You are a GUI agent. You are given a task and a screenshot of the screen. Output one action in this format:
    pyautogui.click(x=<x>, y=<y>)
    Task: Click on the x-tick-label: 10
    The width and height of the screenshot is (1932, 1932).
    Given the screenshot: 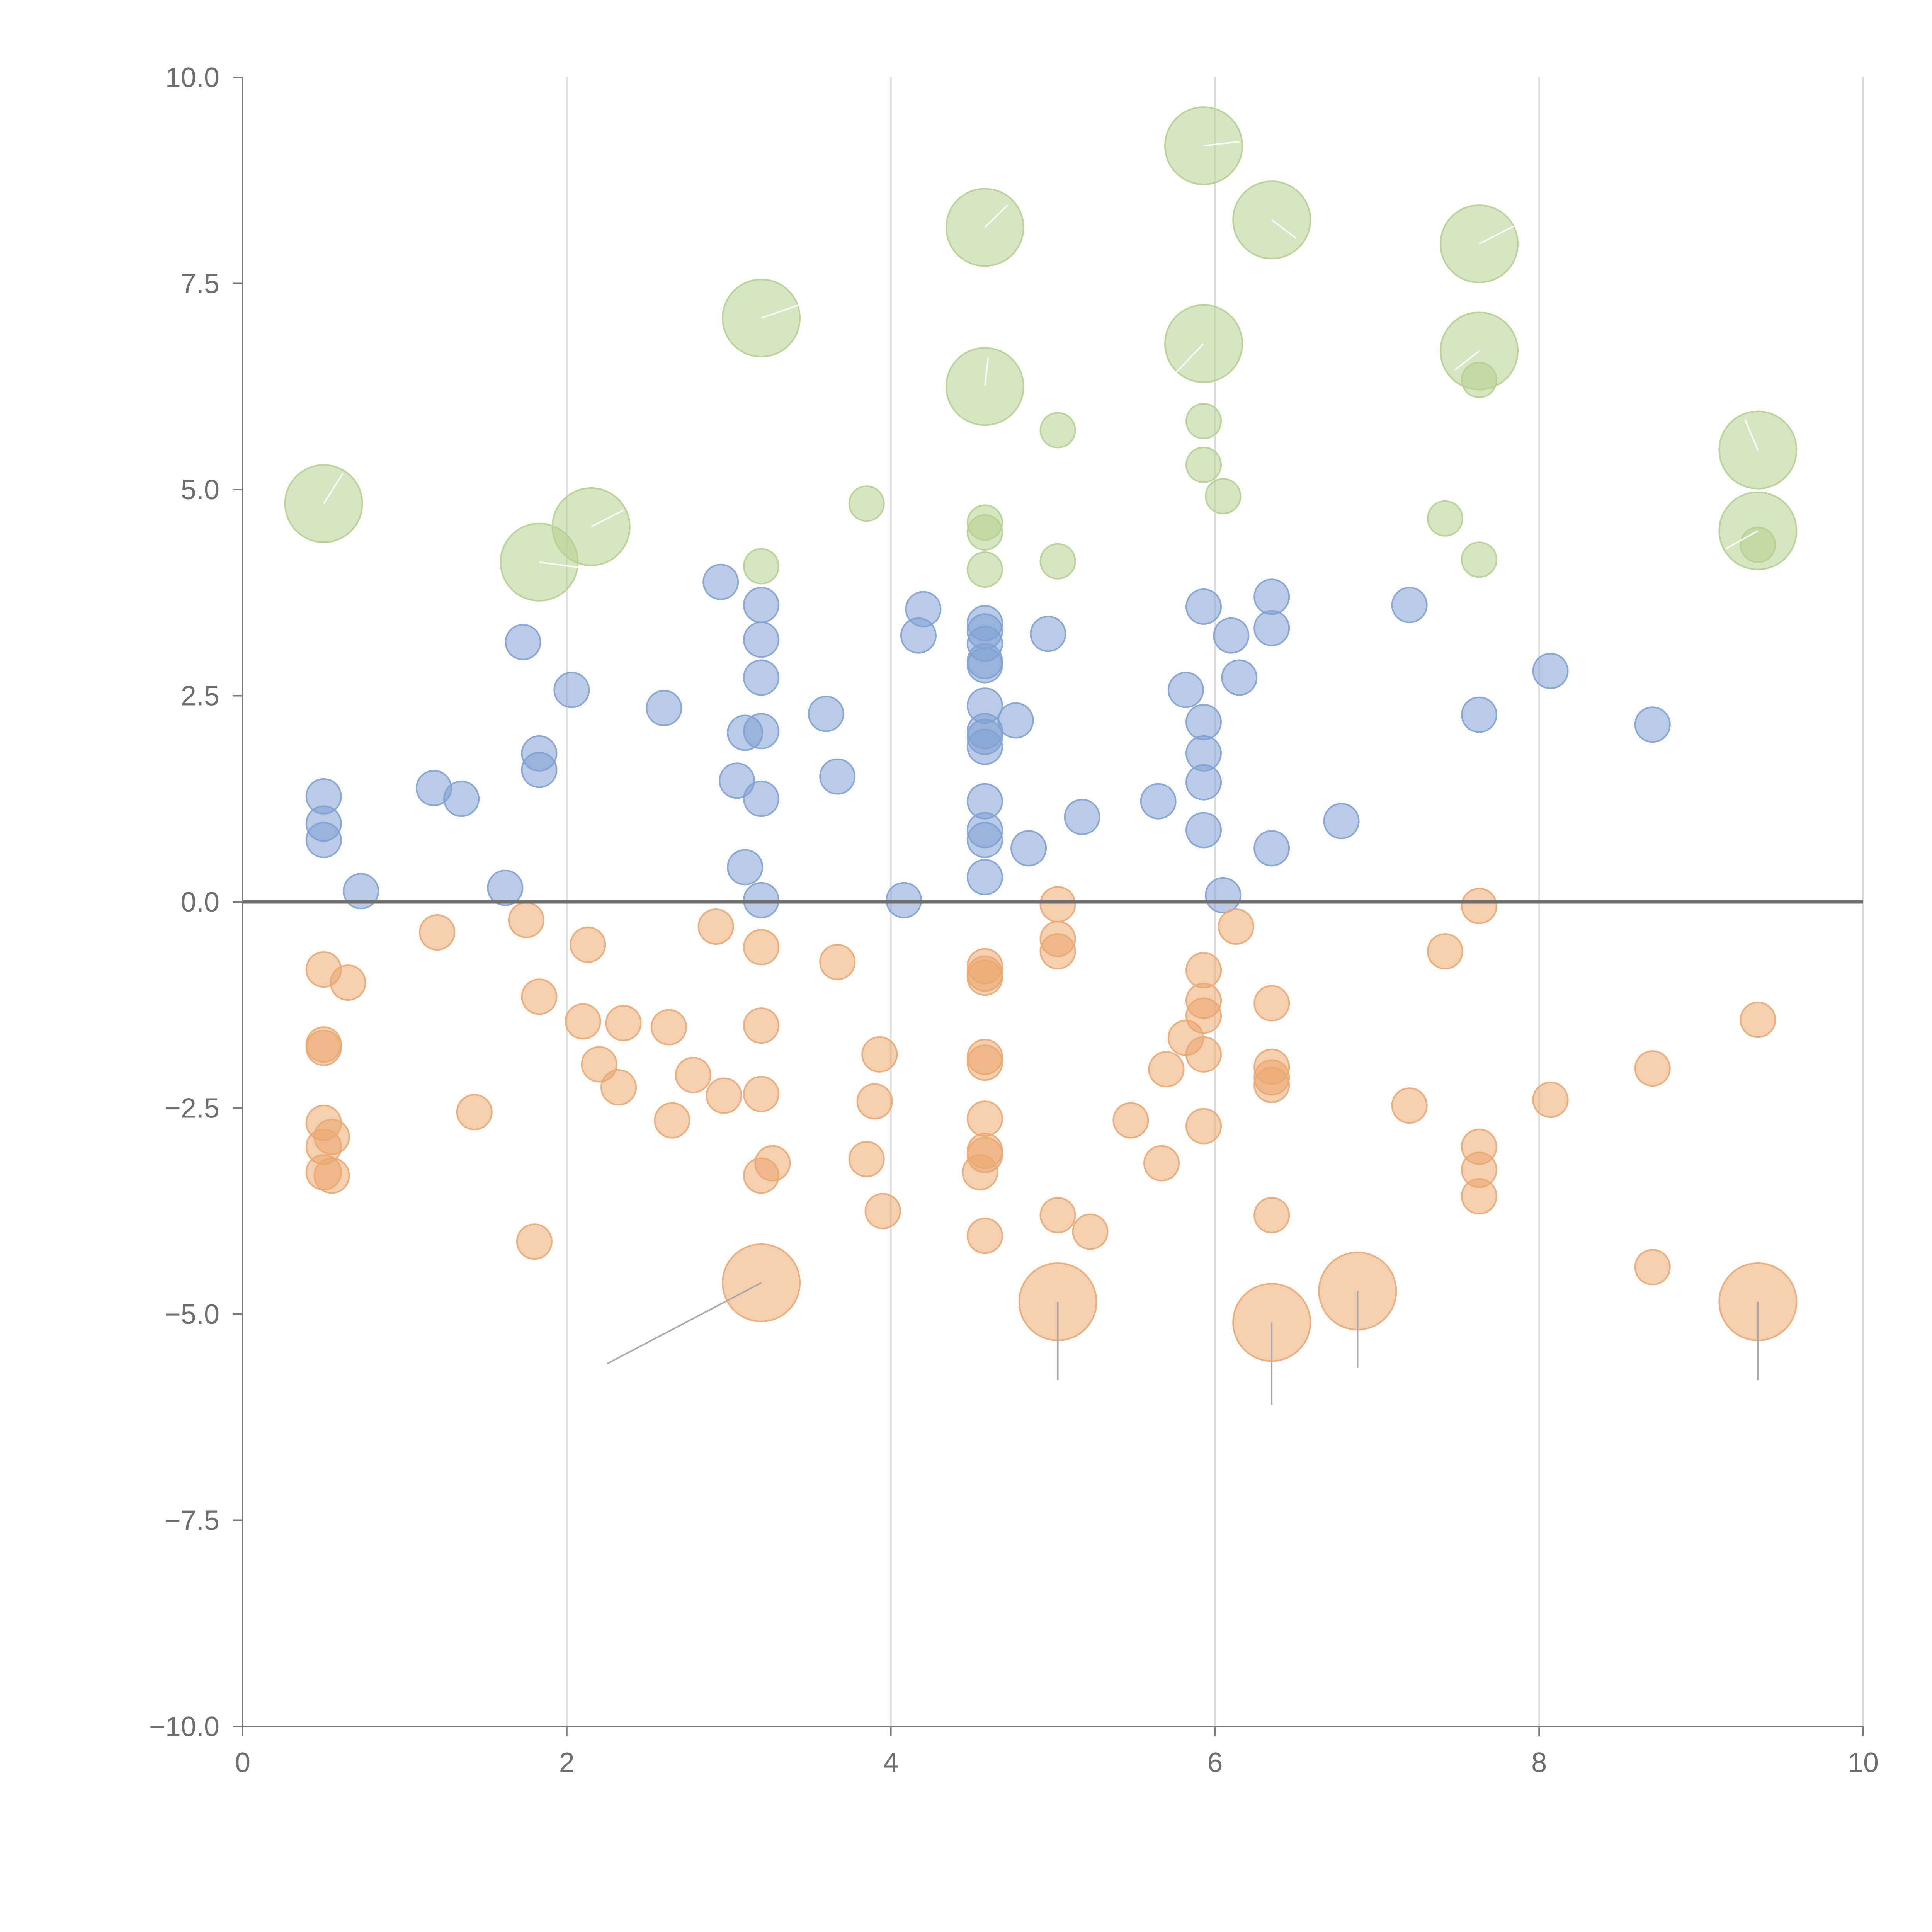 What is the action you would take?
    pyautogui.click(x=1864, y=1763)
    